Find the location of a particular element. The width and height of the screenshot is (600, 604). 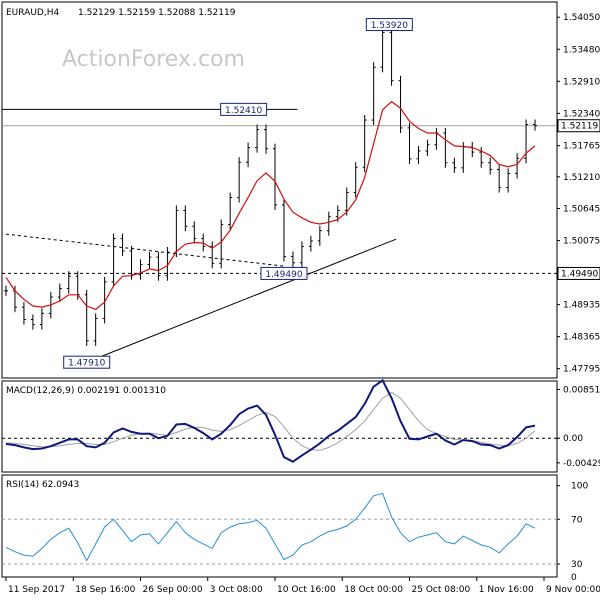

rsi-layer is located at coordinates (279, 528).